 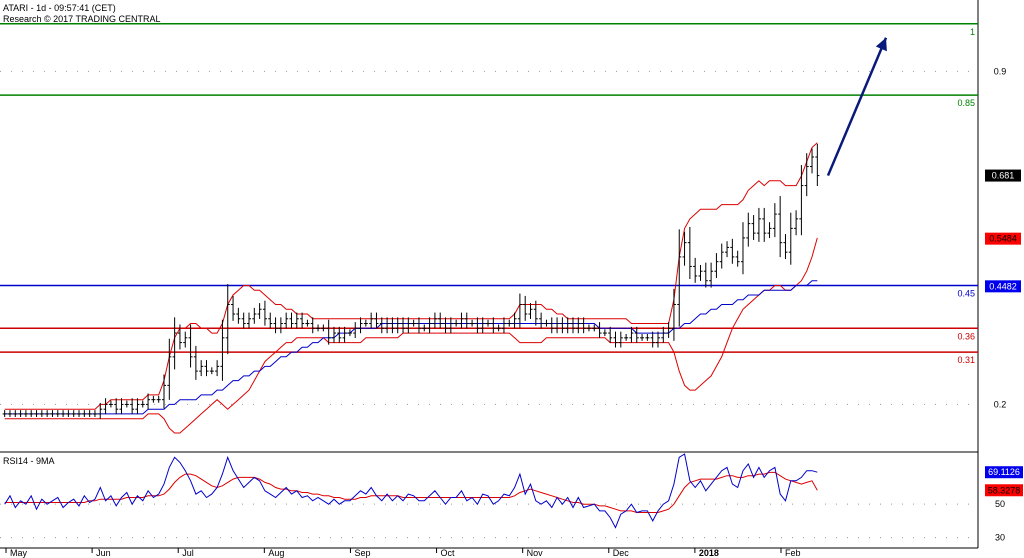 What do you see at coordinates (103, 553) in the screenshot?
I see `month-label: Jun` at bounding box center [103, 553].